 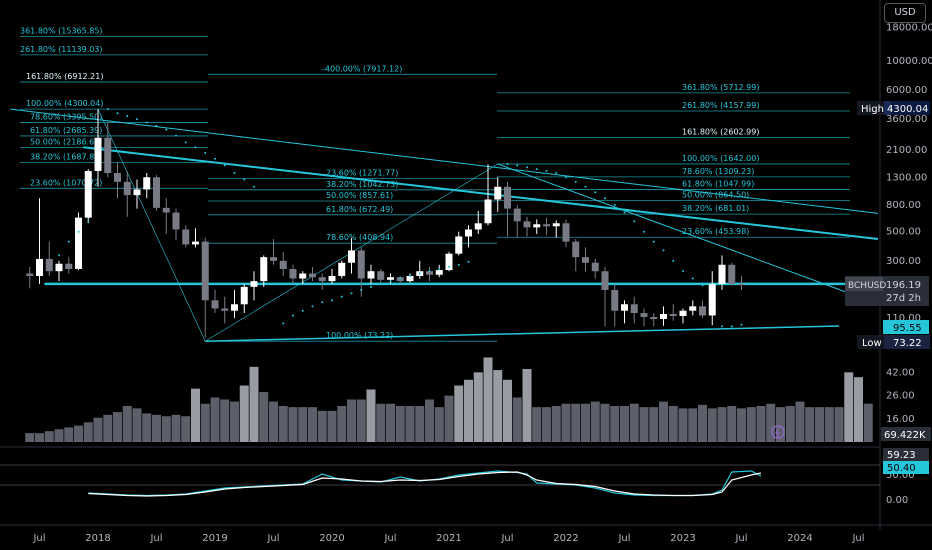 What do you see at coordinates (903, 232) in the screenshot?
I see `price-tick-label: 500.00` at bounding box center [903, 232].